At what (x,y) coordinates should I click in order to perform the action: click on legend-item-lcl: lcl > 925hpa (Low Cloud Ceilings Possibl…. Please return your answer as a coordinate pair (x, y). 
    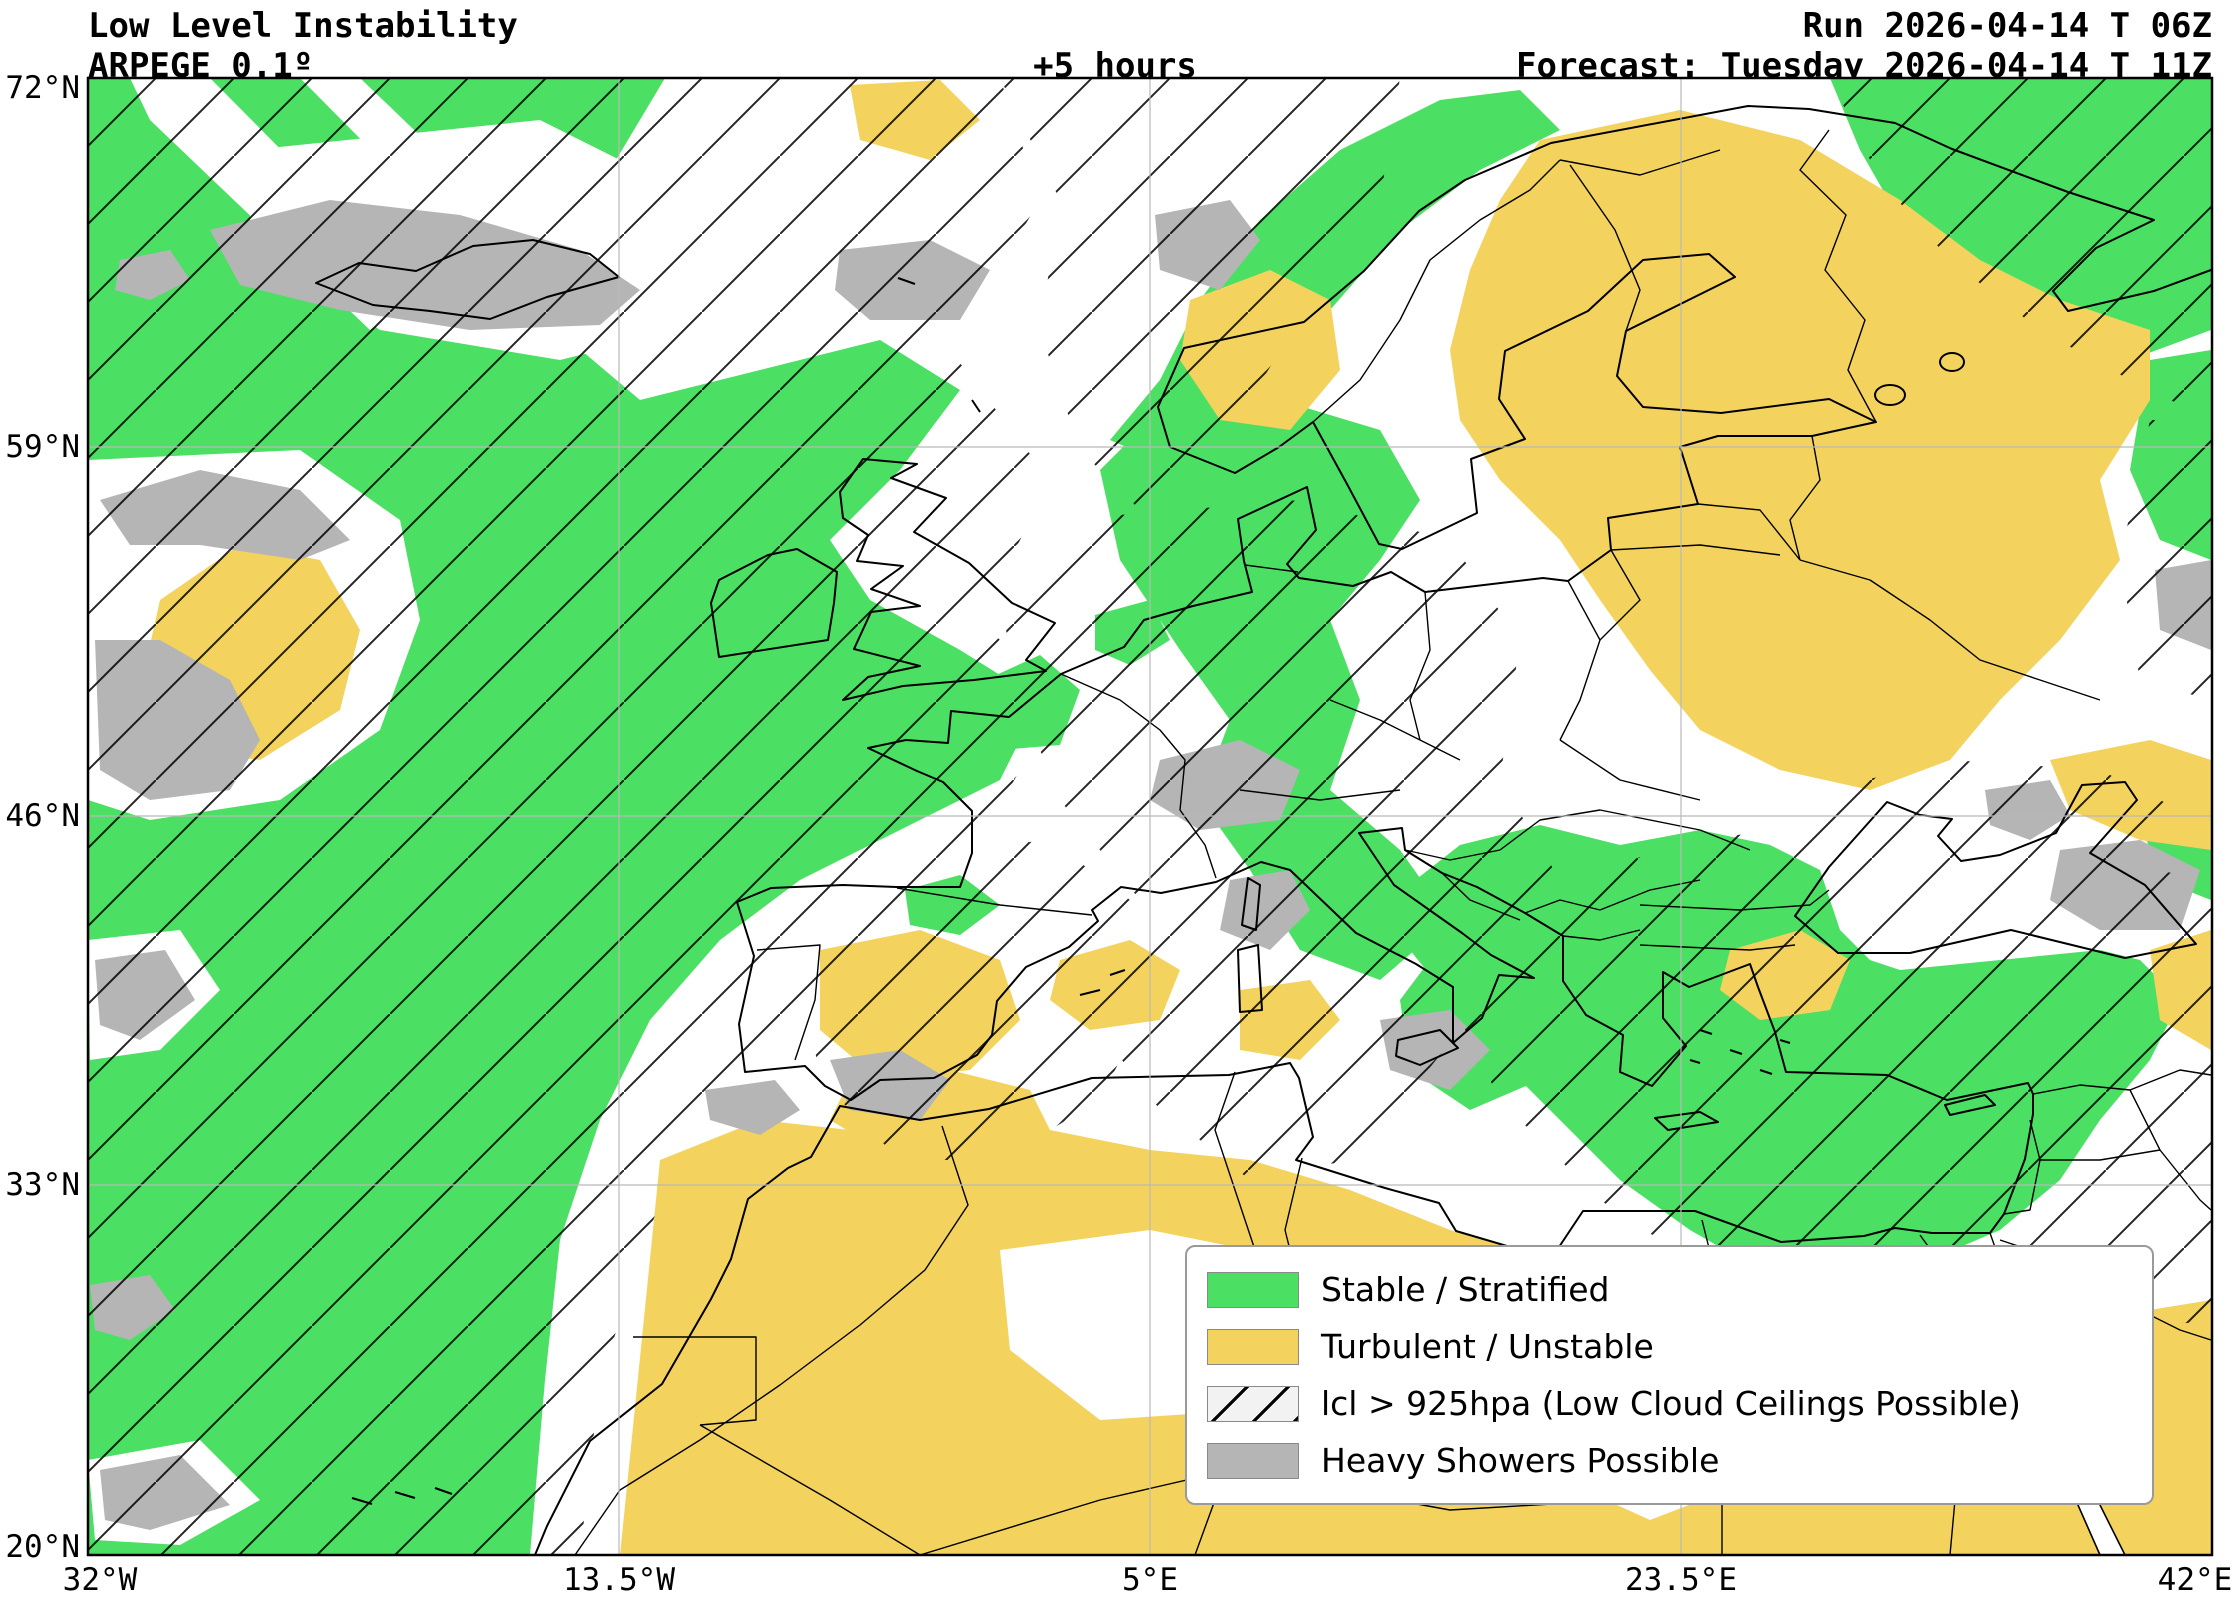
    Looking at the image, I should click on (1669, 1403).